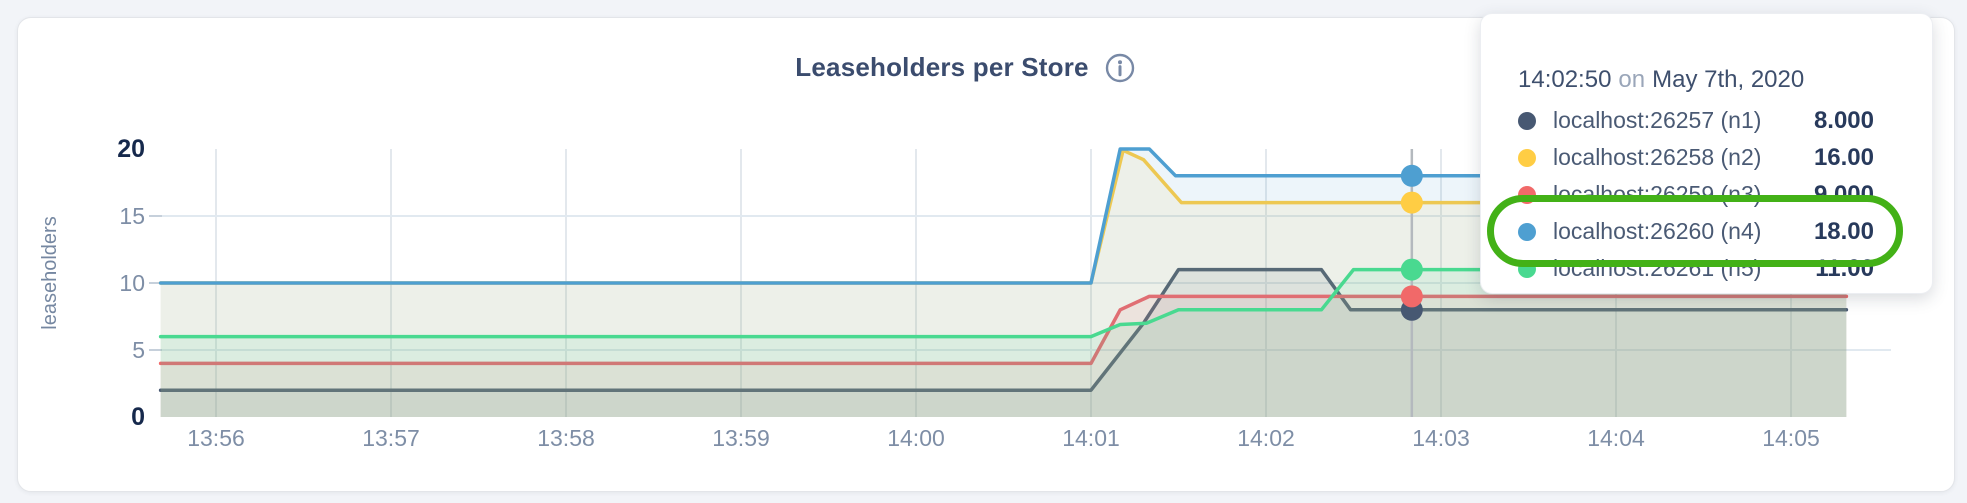  What do you see at coordinates (1791, 438) in the screenshot?
I see `x-tick-label: 14:05` at bounding box center [1791, 438].